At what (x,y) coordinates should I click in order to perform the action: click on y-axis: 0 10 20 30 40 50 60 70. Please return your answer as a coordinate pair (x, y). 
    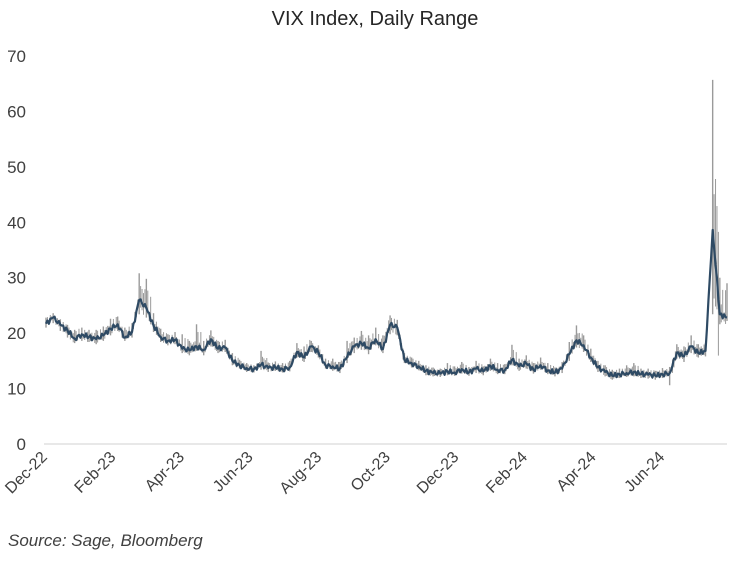
    Looking at the image, I should click on (16, 250).